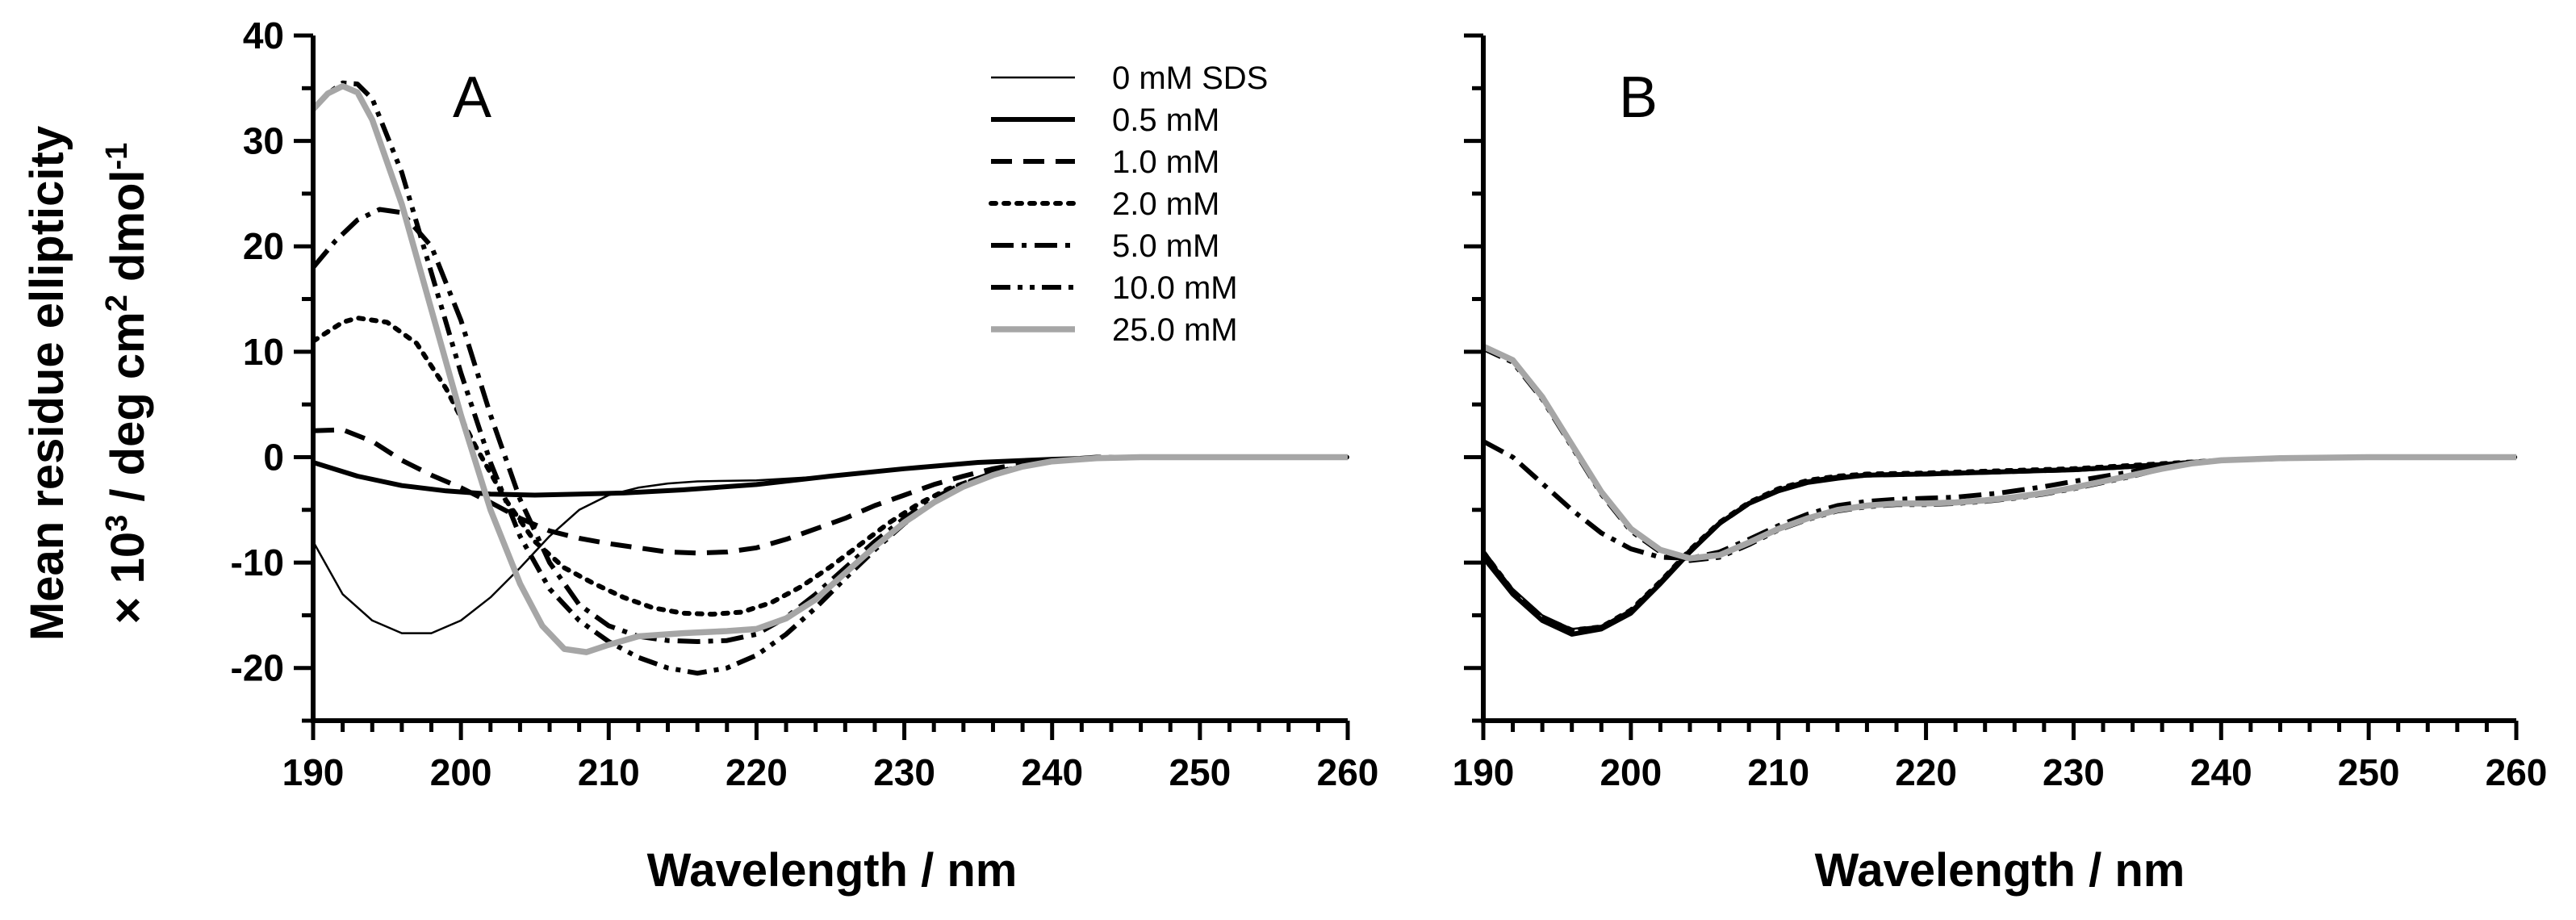 The height and width of the screenshot is (920, 2576). I want to click on panel-b-y-ticks, so click(1473, 378).